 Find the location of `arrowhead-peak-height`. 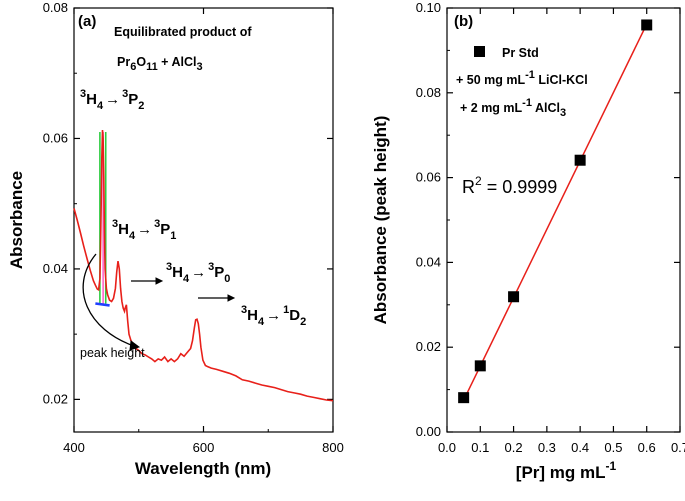

arrowhead-peak-height is located at coordinates (135, 345).